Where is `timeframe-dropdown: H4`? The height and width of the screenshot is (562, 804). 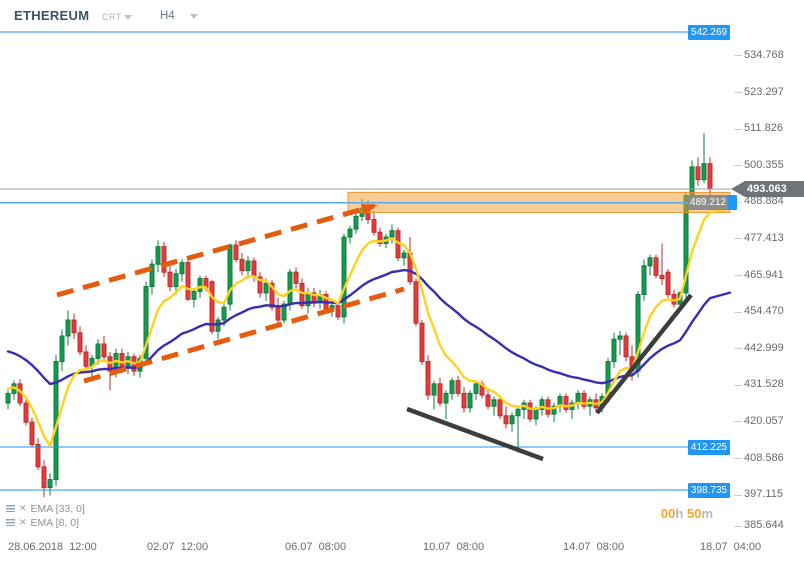 timeframe-dropdown: H4 is located at coordinates (167, 16).